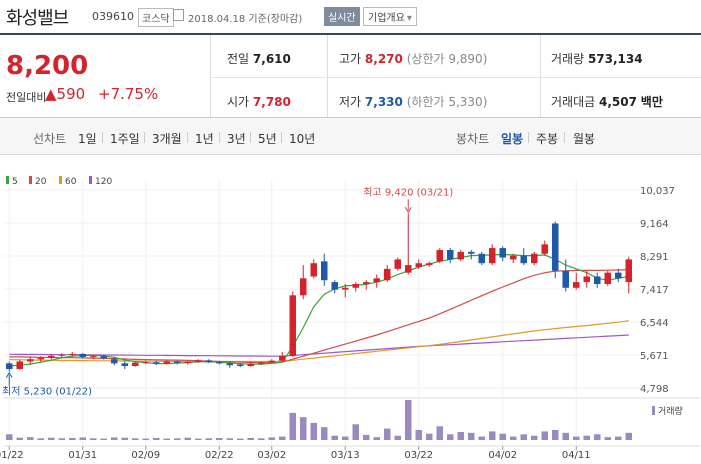  What do you see at coordinates (390, 16) in the screenshot?
I see `company-info-dropdown: 기업개요 ▾` at bounding box center [390, 16].